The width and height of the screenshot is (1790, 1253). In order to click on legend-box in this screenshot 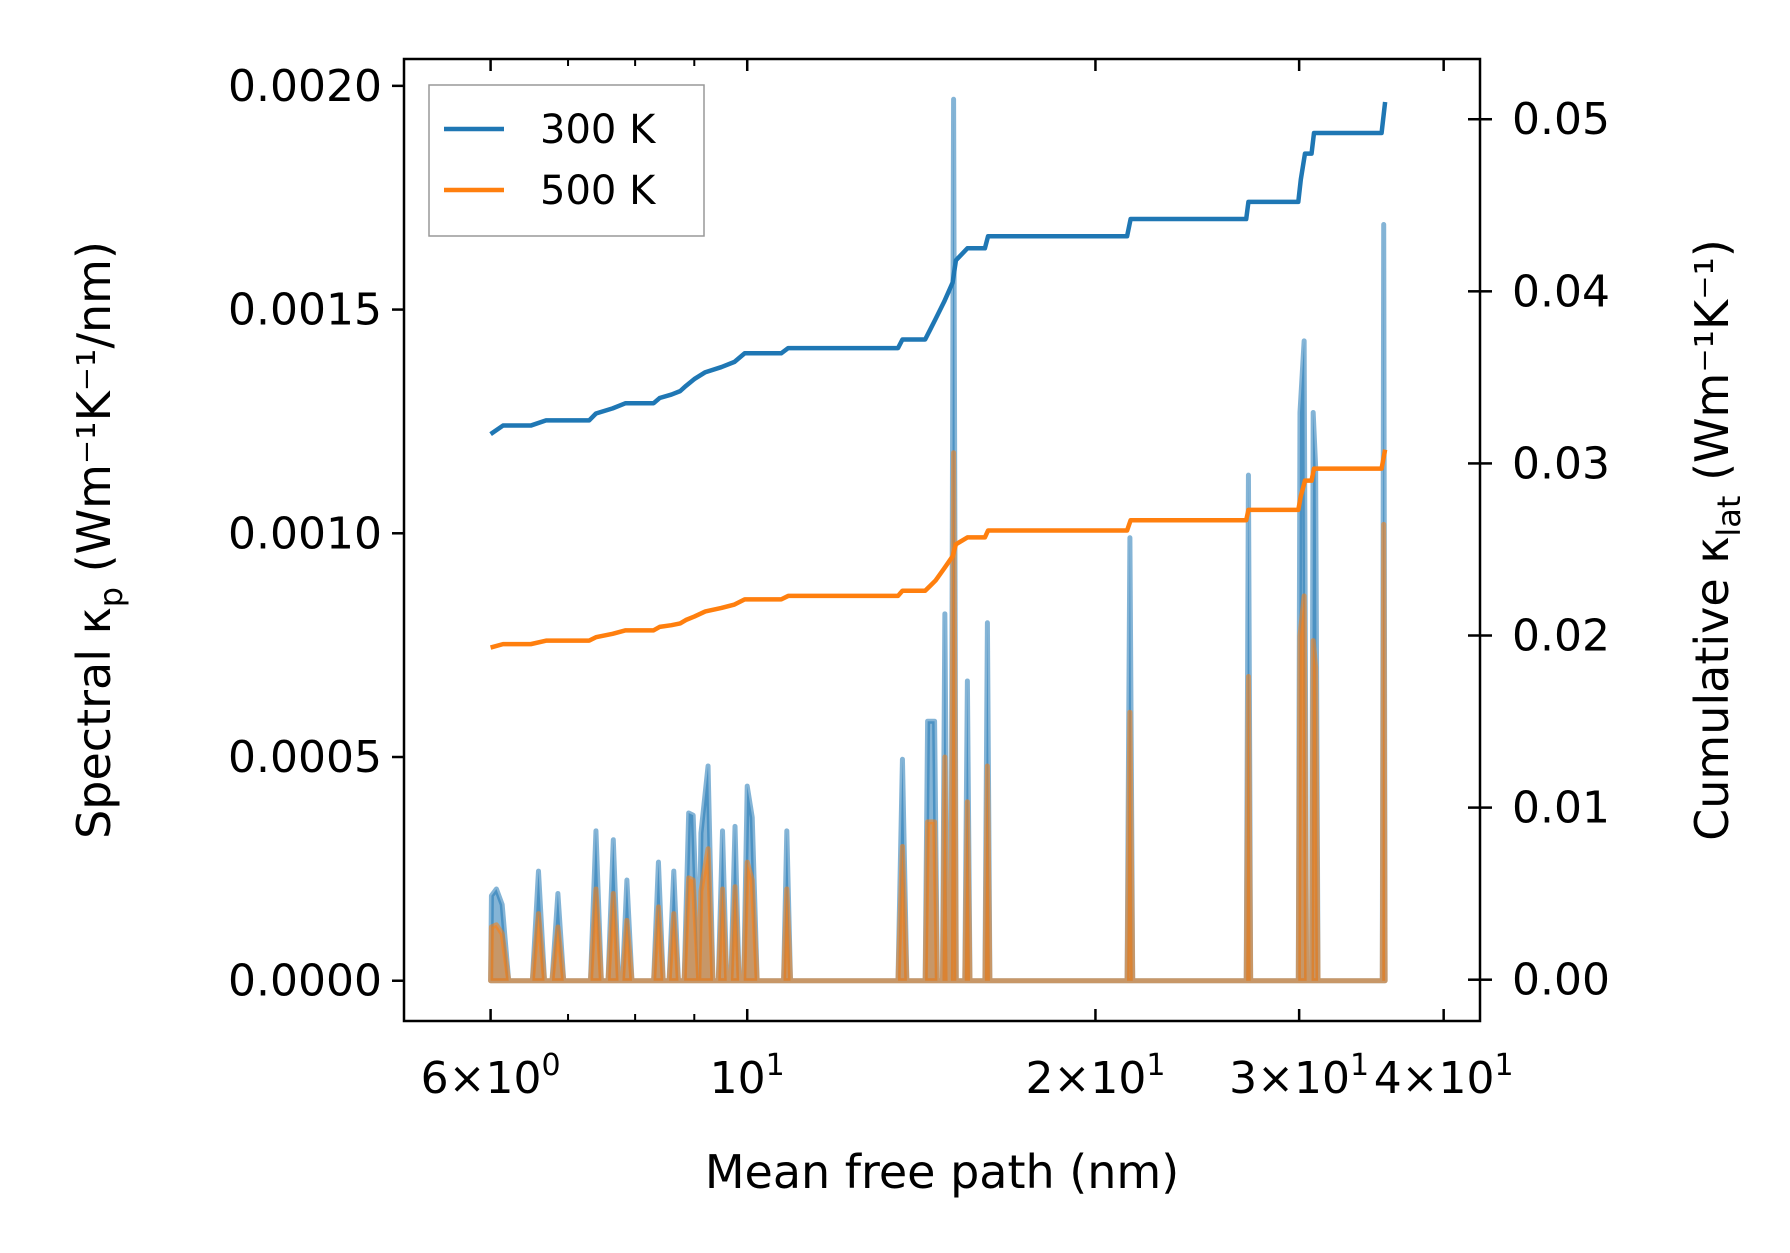, I will do `click(566, 160)`.